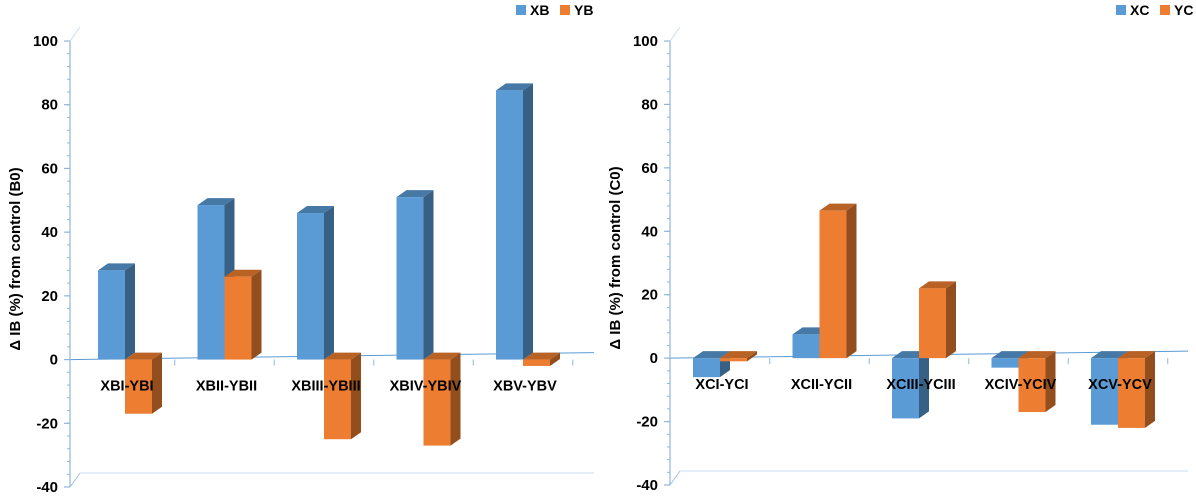 This screenshot has height=499, width=1196. What do you see at coordinates (342, 396) in the screenshot?
I see `bar-yb-xbiii-ybiii` at bounding box center [342, 396].